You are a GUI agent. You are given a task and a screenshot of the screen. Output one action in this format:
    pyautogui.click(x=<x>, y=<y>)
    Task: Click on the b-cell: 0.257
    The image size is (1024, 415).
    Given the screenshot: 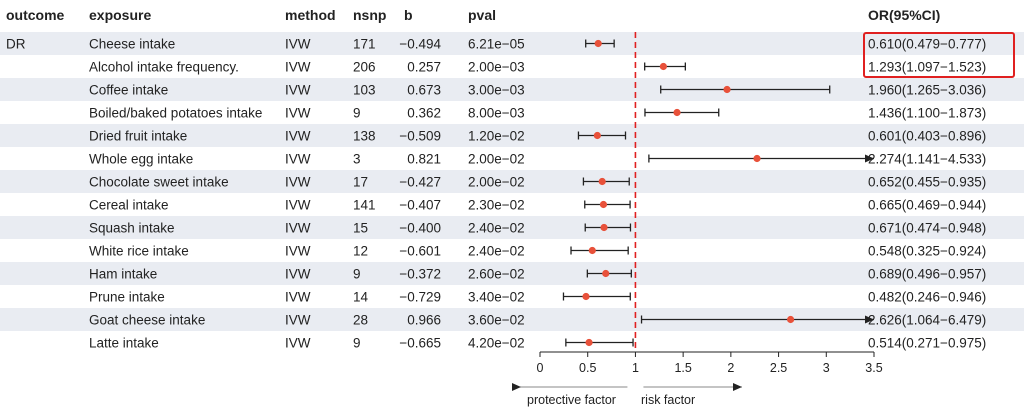 What is the action you would take?
    pyautogui.click(x=424, y=67)
    